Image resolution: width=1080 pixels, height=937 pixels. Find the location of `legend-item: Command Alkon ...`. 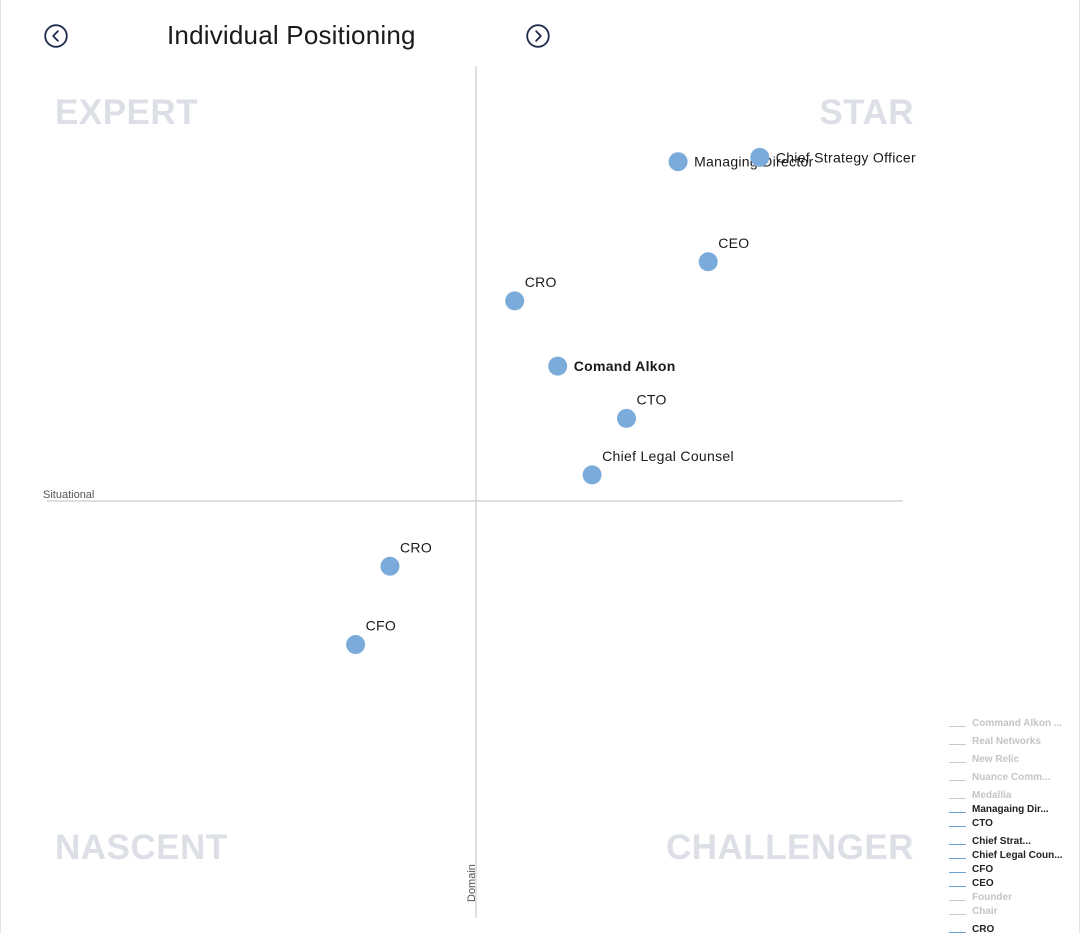

legend-item: Command Alkon ... is located at coordinates (1011, 726).